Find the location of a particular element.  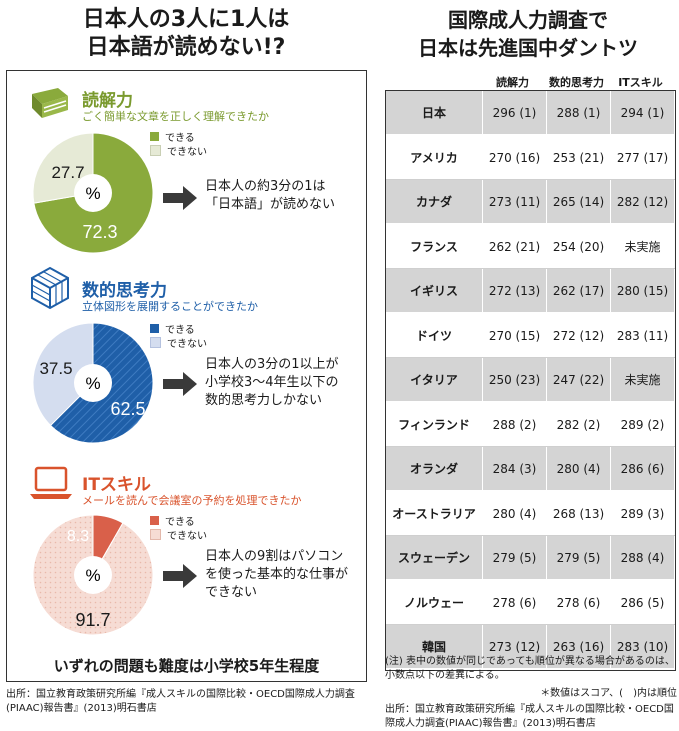

table-row: 韓国 273 (12) 263 (16) 283 (10) is located at coordinates (530, 647).